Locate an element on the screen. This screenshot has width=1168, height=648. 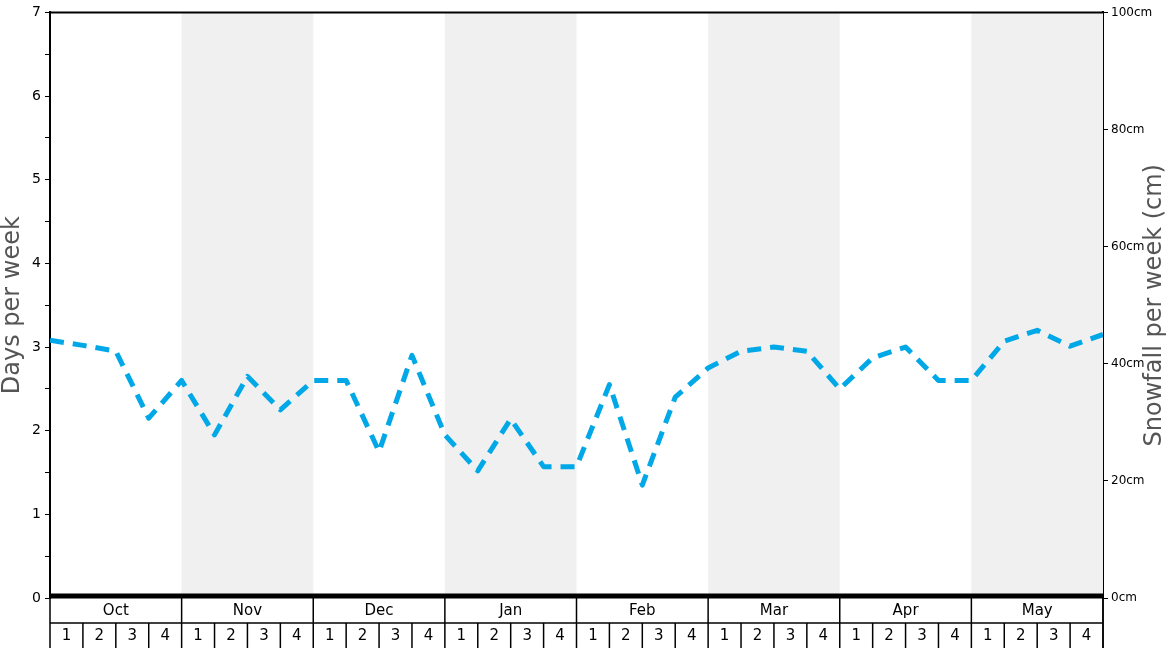
text: Feb is located at coordinates (642, 610).